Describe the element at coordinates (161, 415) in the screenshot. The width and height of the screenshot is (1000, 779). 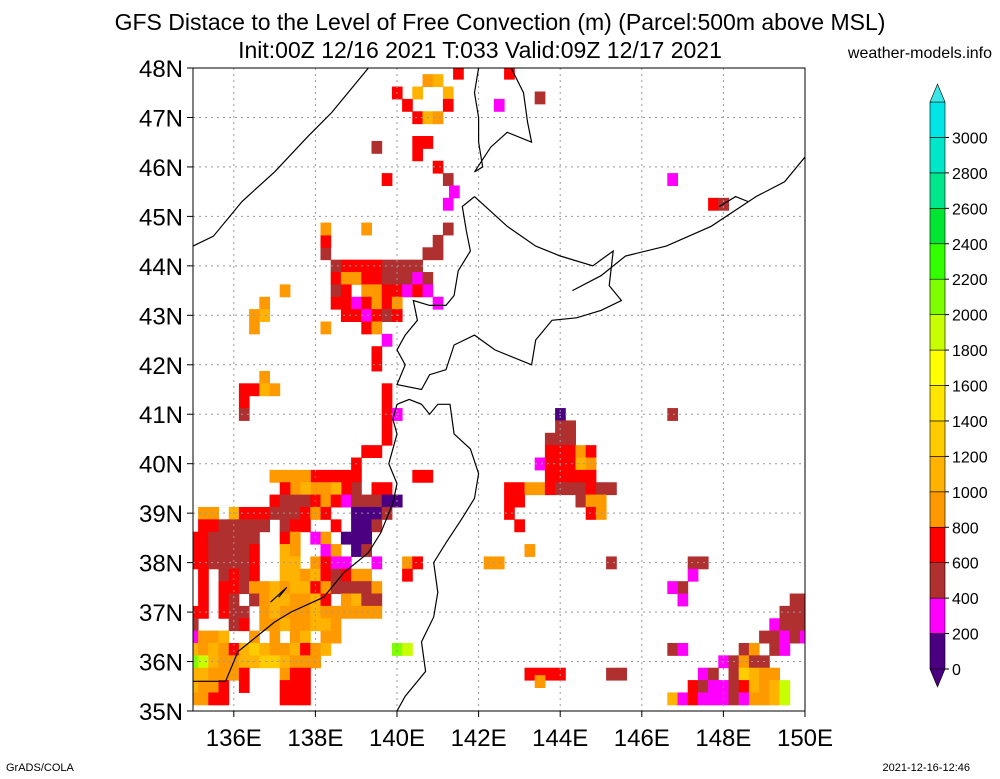
I see `lat-tick-label: 41N` at that location.